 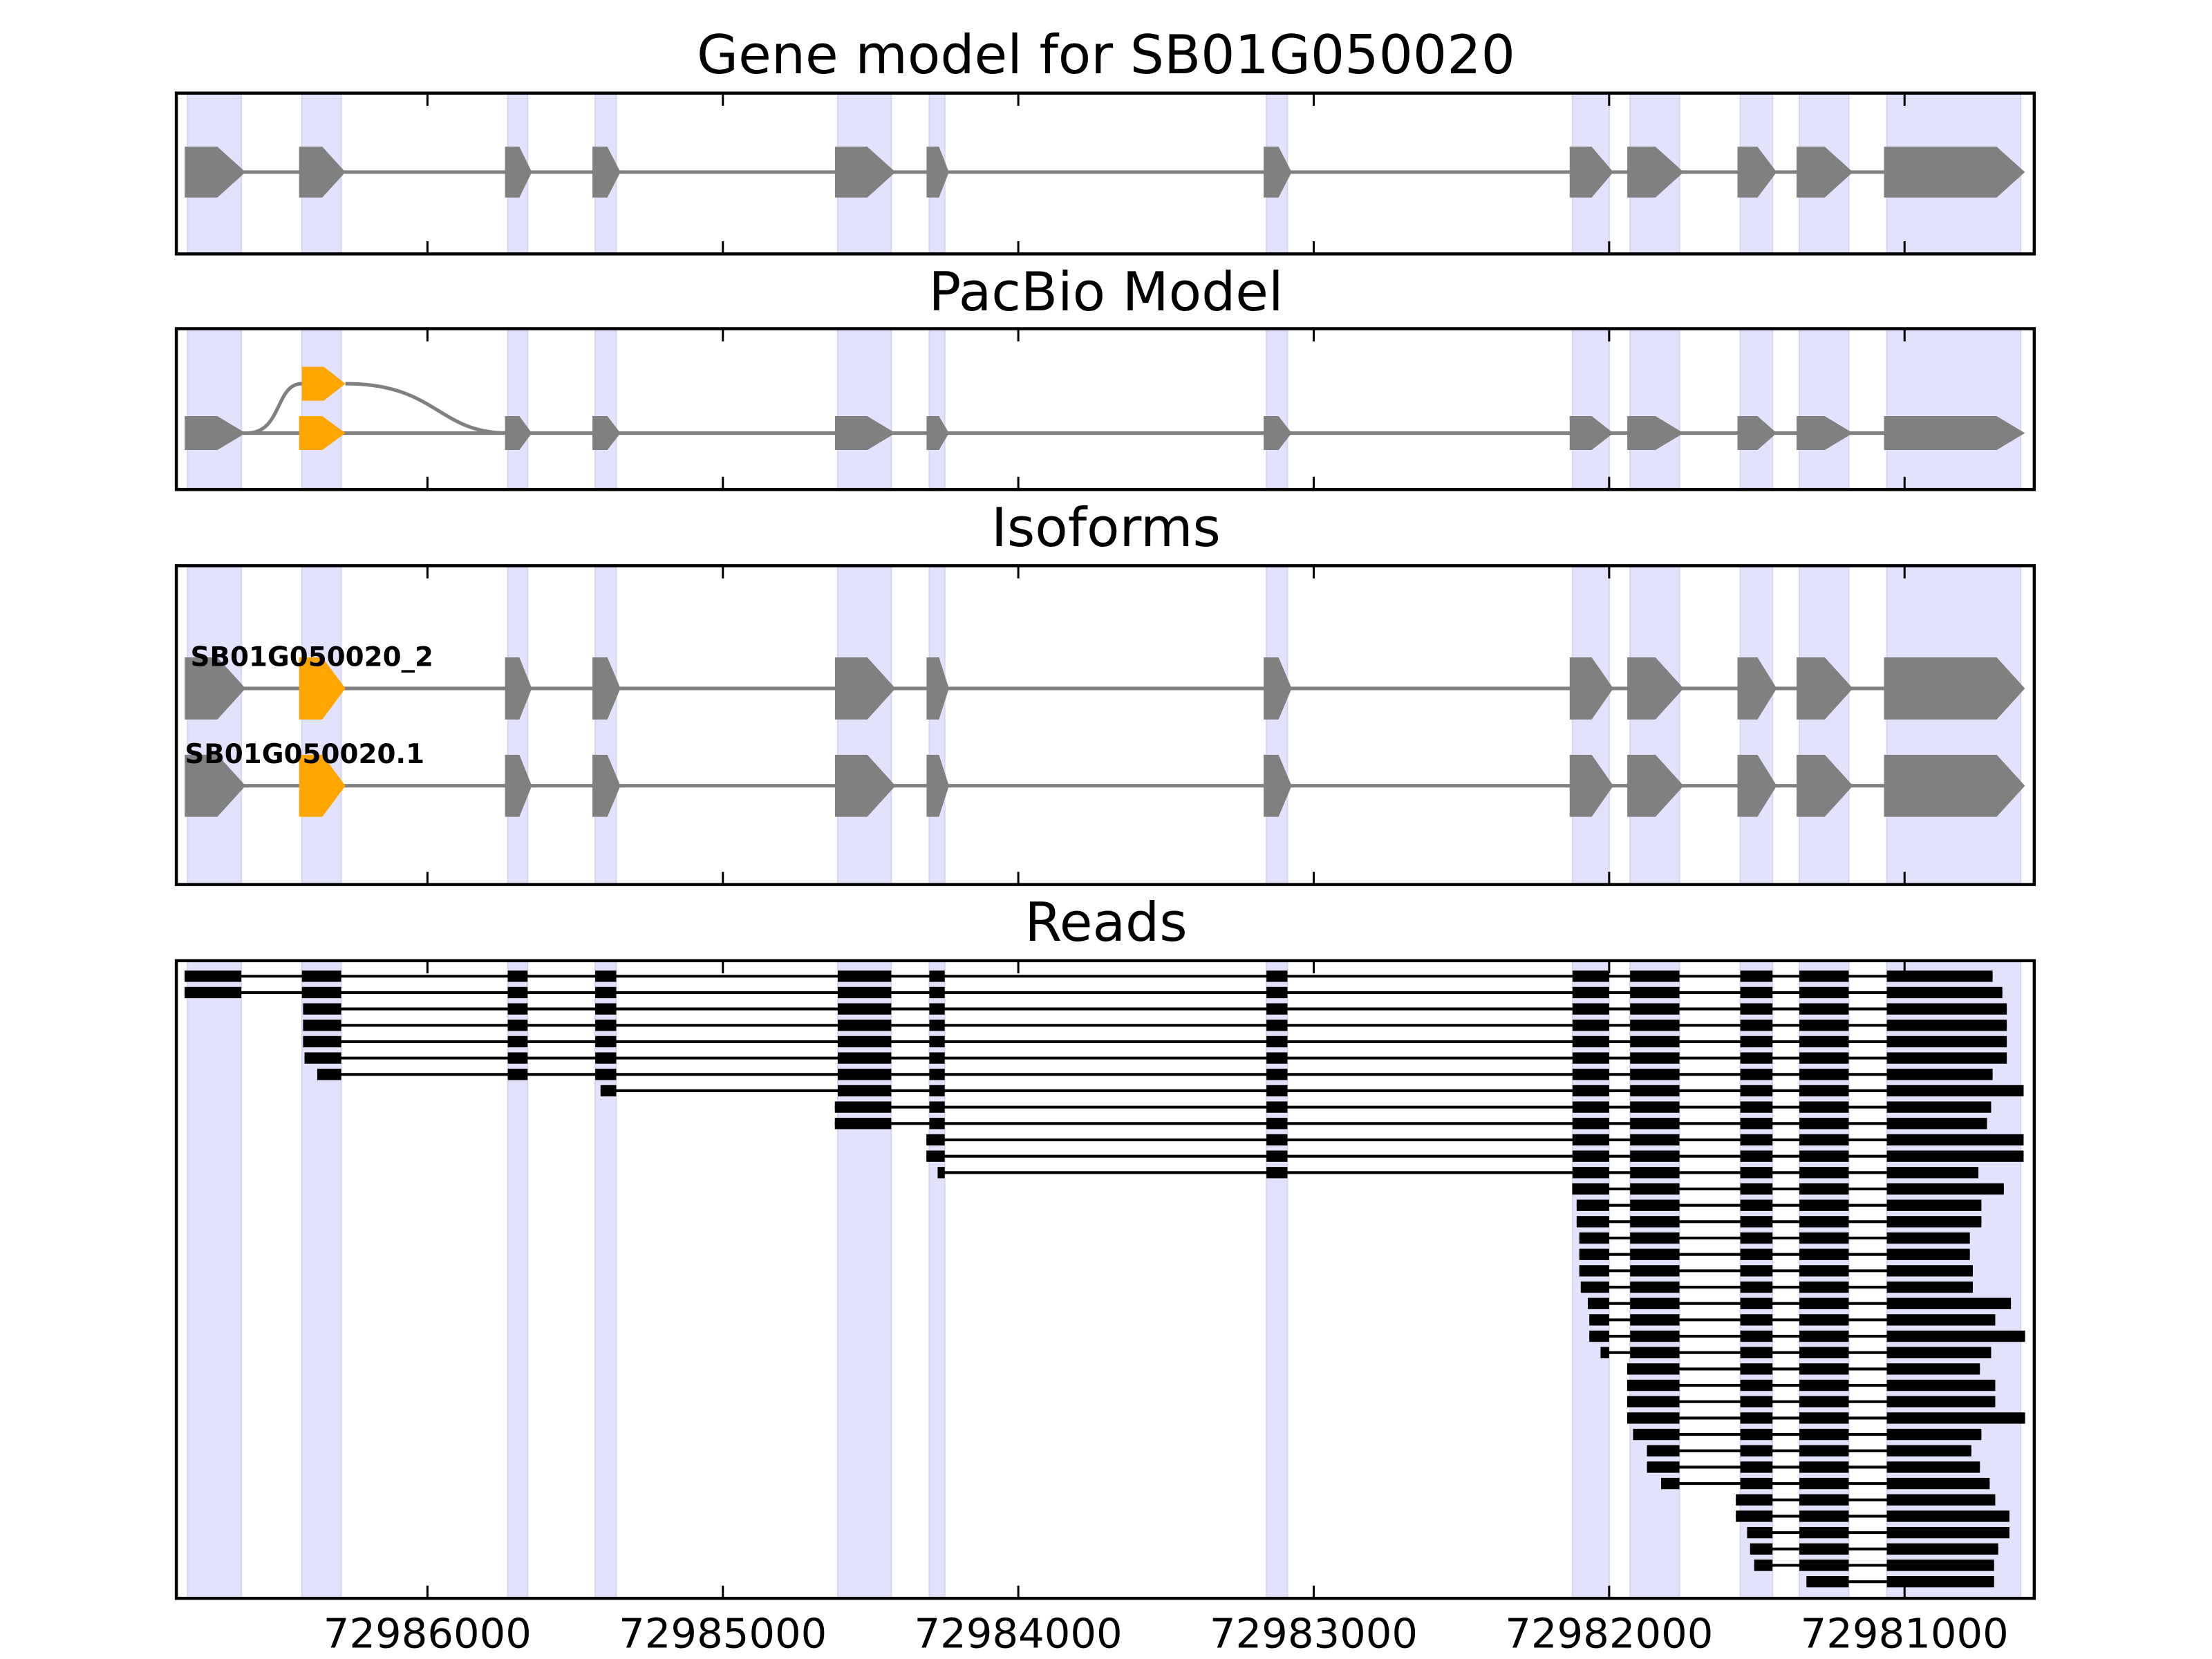 What do you see at coordinates (274, 408) in the screenshot?
I see `splice-curve` at bounding box center [274, 408].